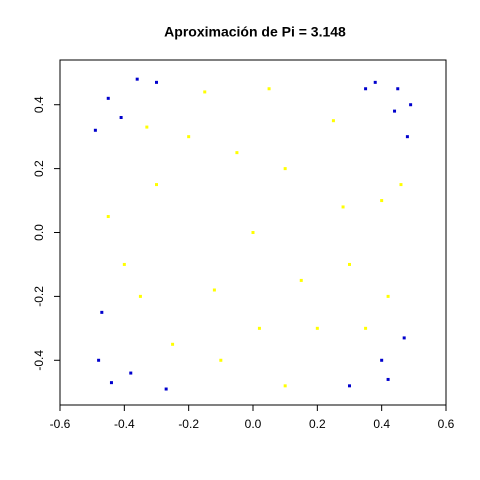  What do you see at coordinates (255, 32) in the screenshot?
I see `chart-title: Aproximación de Pi = 3.148` at bounding box center [255, 32].